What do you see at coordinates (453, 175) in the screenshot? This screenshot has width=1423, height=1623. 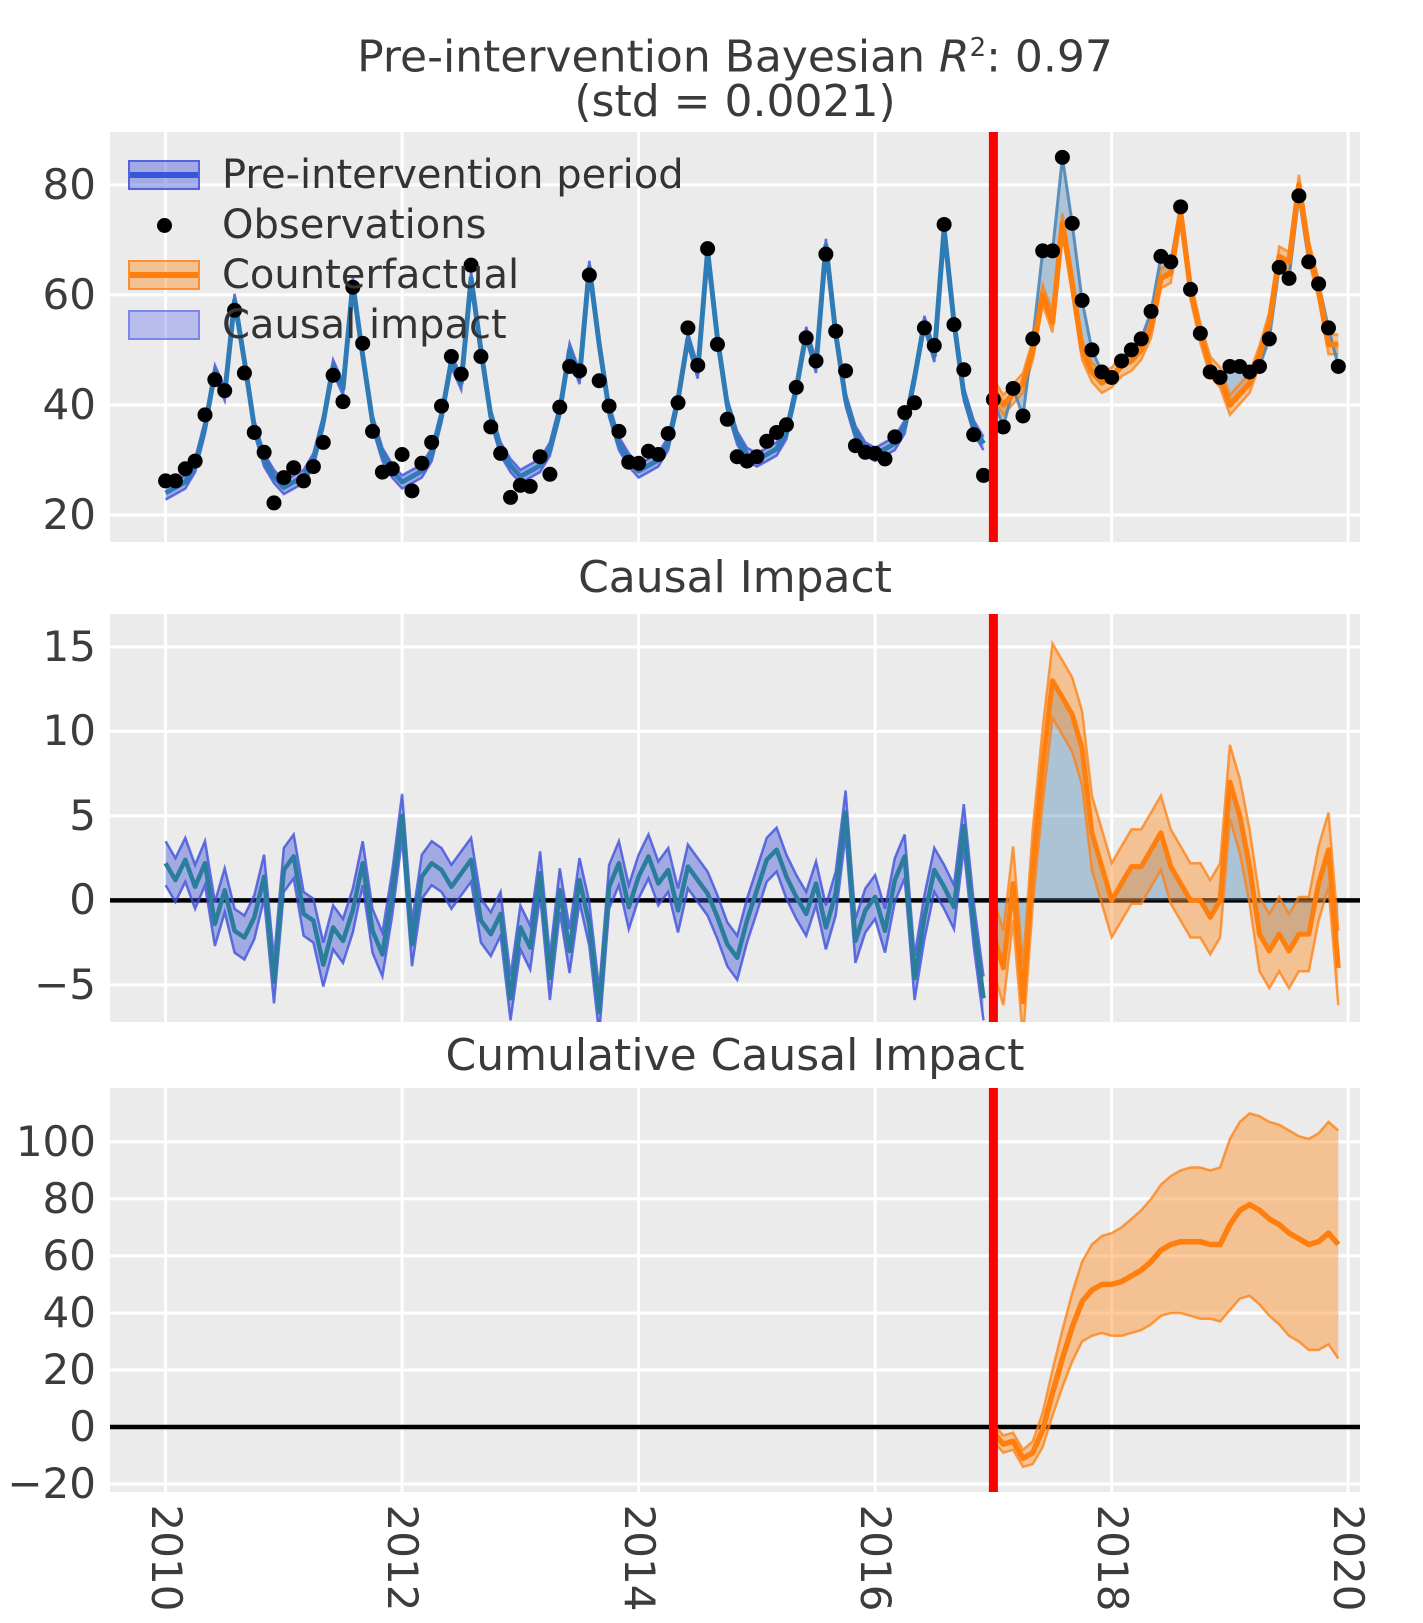 I see `legend-item-label: Pre-intervention period` at bounding box center [453, 175].